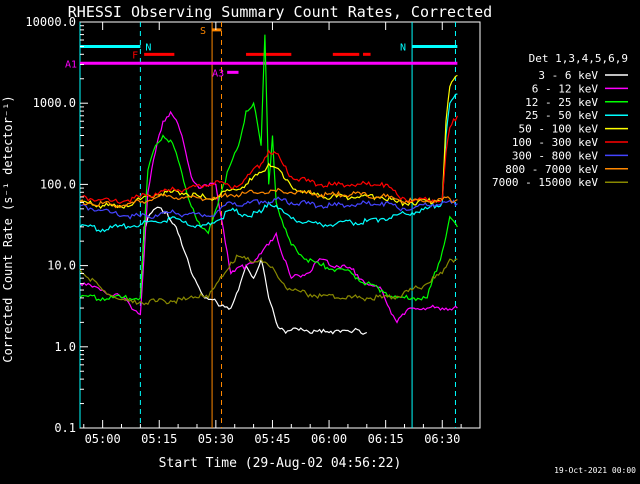  I want to click on flag-label: S, so click(203, 31).